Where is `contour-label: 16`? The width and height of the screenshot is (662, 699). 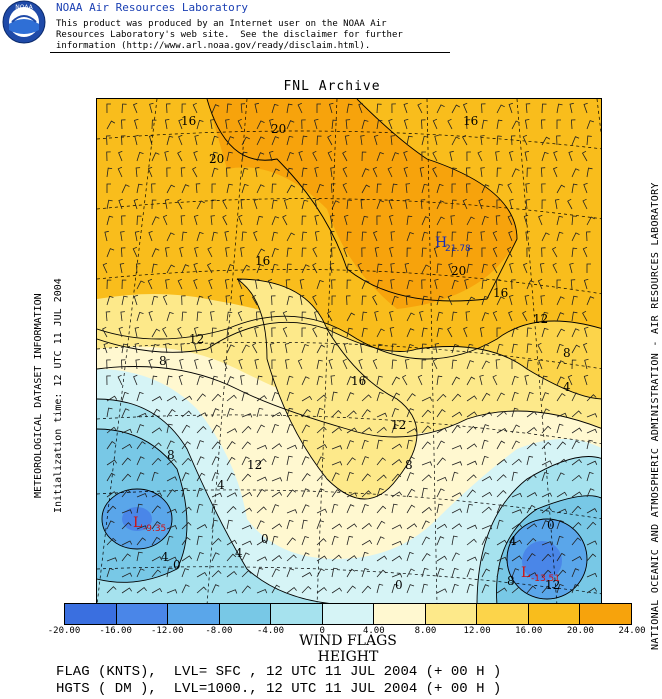
contour-label: 16 is located at coordinates (470, 121).